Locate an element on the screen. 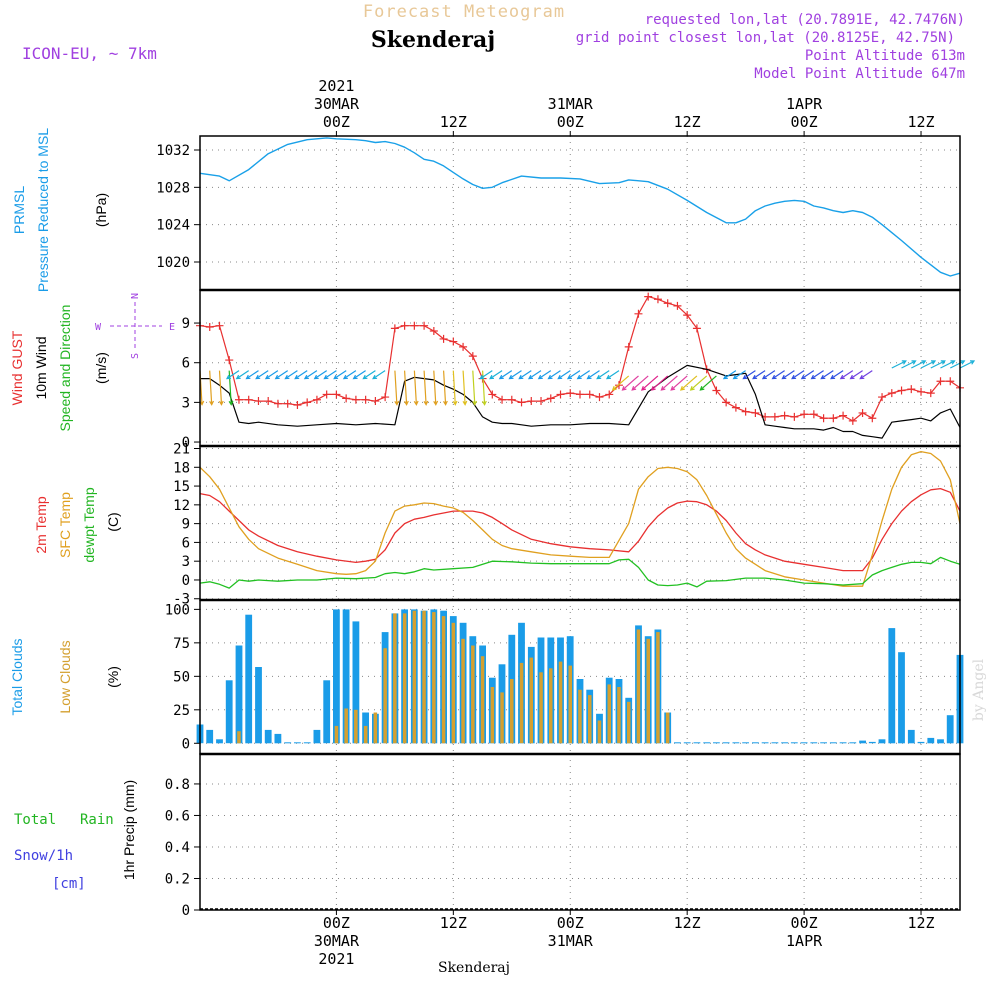  y-tick-label: 0.4 is located at coordinates (177, 848).